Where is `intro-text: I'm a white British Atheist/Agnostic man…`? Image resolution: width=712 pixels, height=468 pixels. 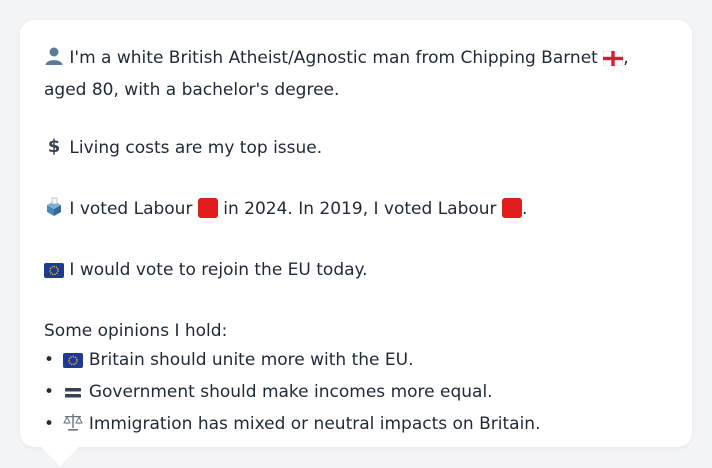
intro-text: I'm a white British Atheist/Agnostic man… is located at coordinates (333, 58).